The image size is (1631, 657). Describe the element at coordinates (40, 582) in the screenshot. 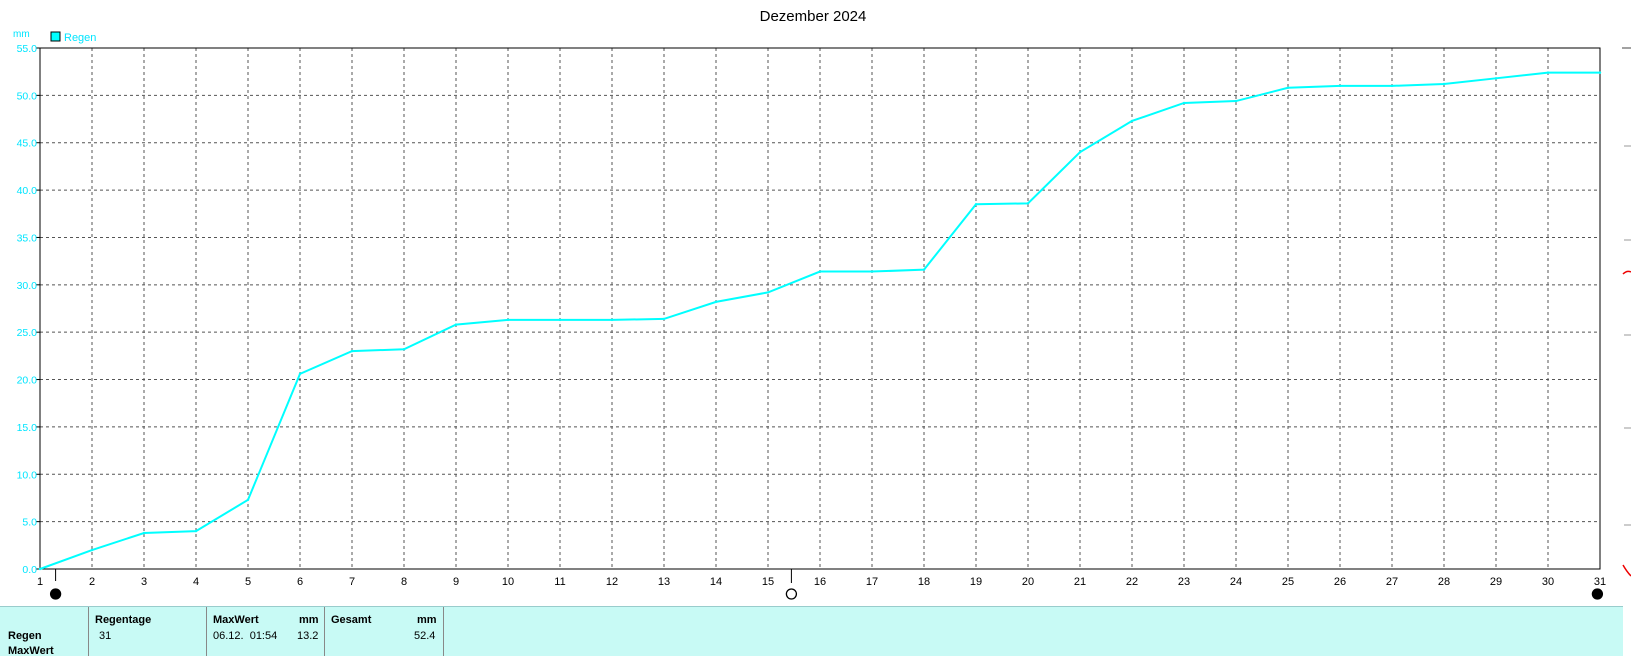

I see `x-tick-label: 1` at that location.